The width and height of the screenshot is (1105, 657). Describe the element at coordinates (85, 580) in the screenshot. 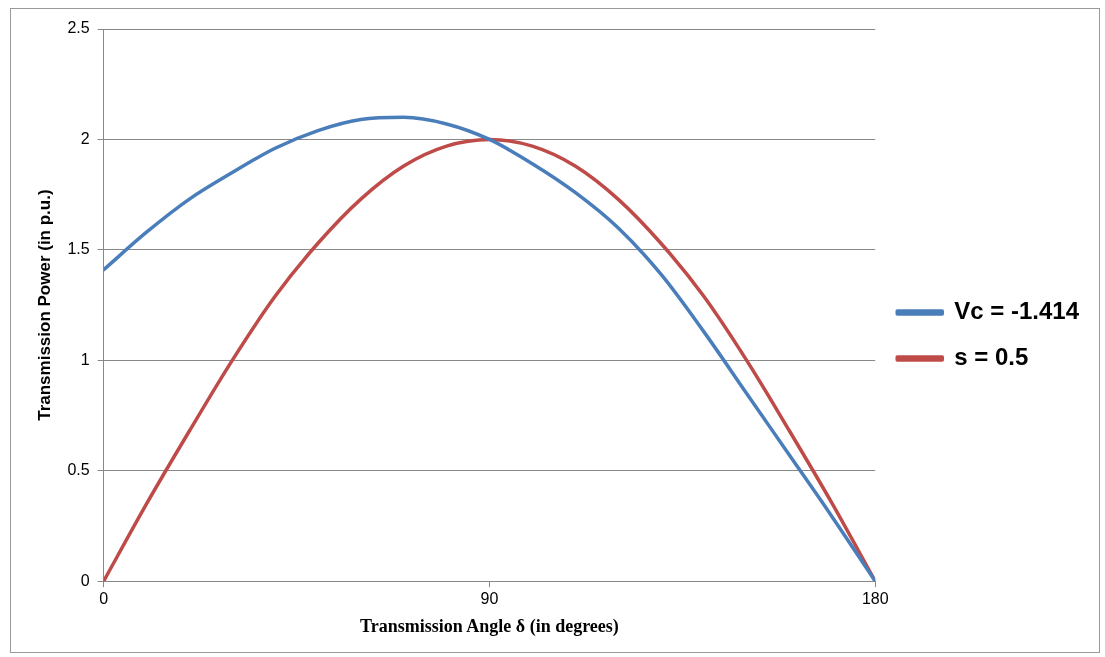

I see `y-tick-label: 0` at that location.